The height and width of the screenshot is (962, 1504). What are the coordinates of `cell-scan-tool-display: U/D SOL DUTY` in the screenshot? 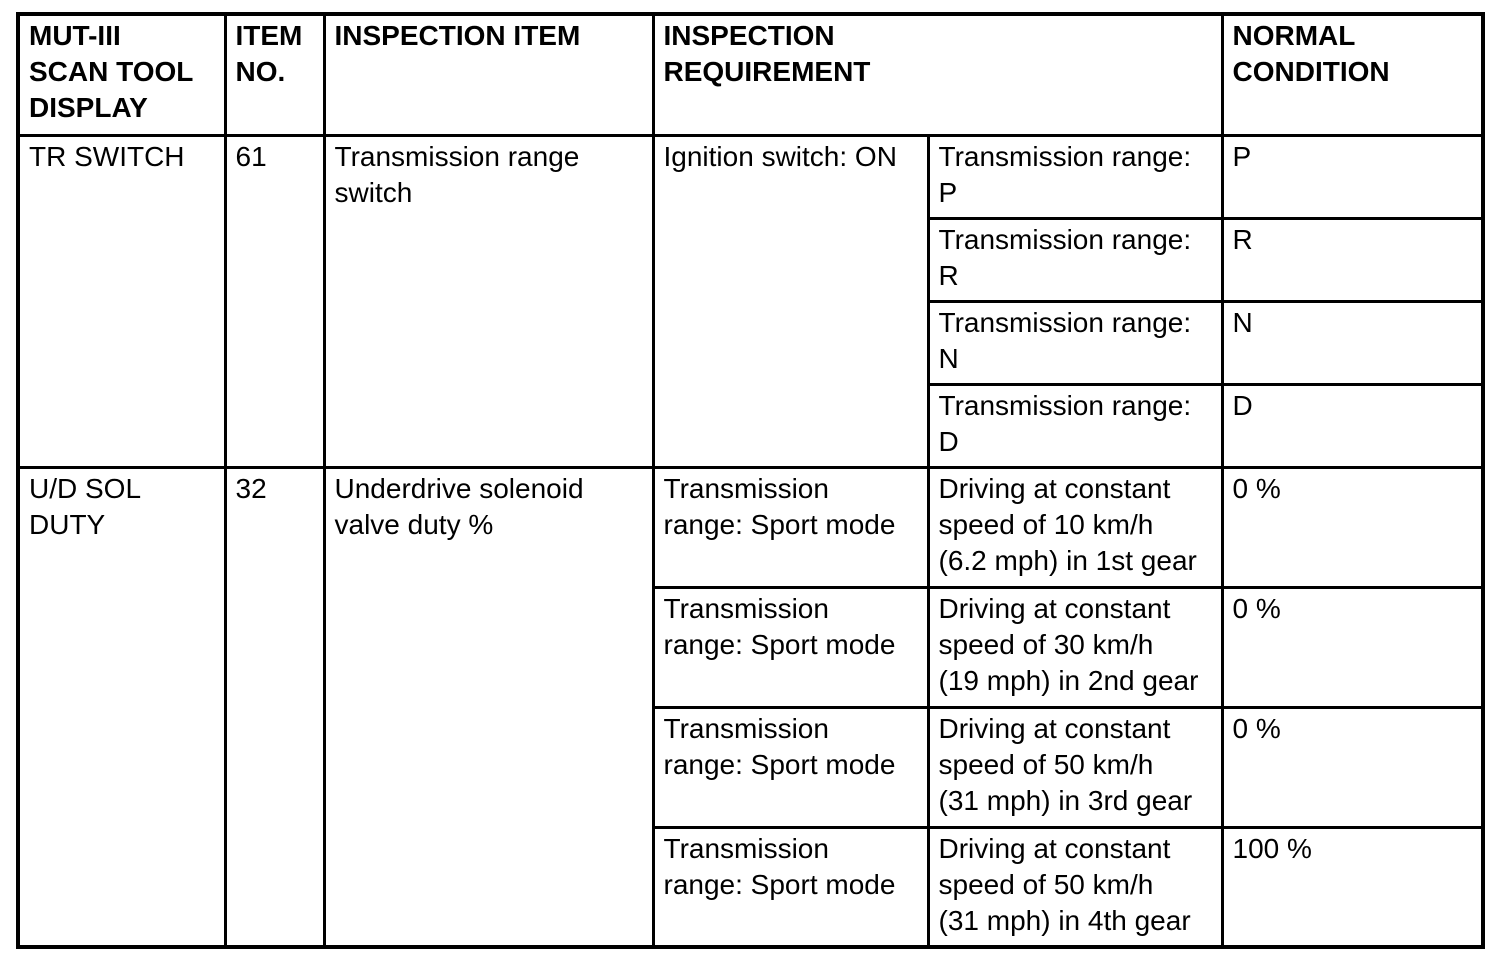 It's located at (121, 707).